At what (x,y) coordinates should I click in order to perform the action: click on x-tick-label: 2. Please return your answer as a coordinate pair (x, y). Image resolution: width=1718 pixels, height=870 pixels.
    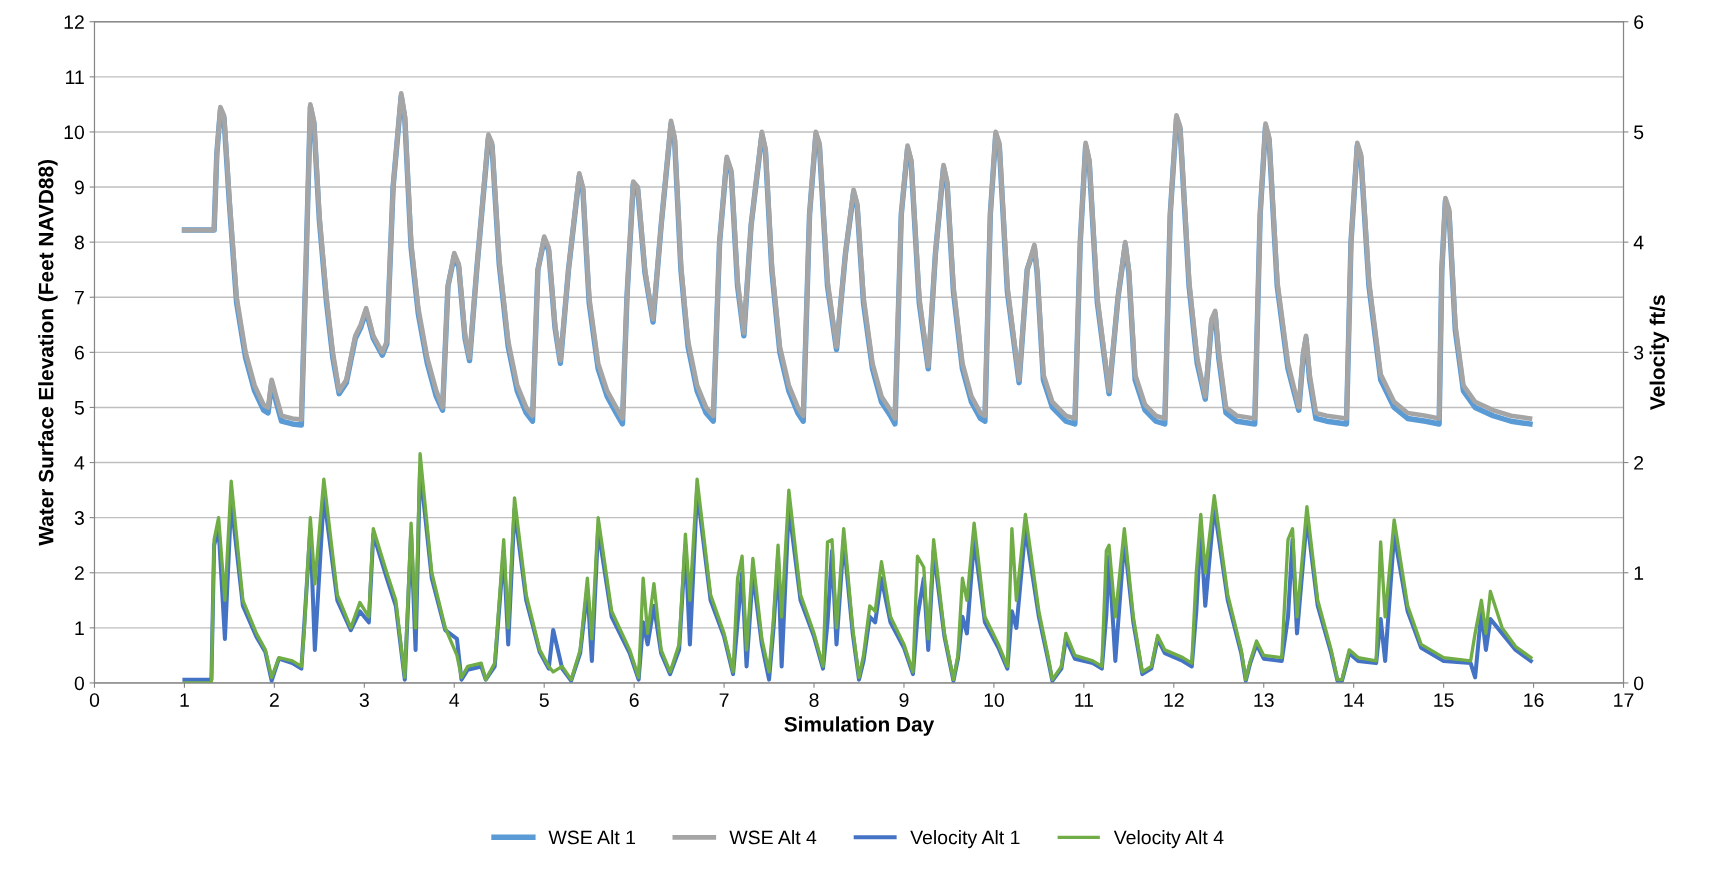
    Looking at the image, I should click on (274, 700).